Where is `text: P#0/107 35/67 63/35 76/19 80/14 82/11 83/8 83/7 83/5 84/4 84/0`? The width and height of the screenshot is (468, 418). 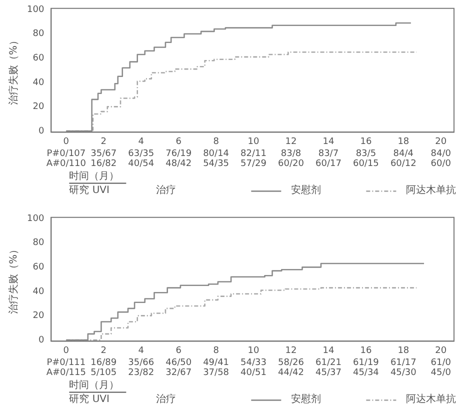
text: P#0/107 35/67 63/35 76/19 80/14 82/11 83/8 83/7 83/5 84/4 84/0 is located at coordinates (248, 154).